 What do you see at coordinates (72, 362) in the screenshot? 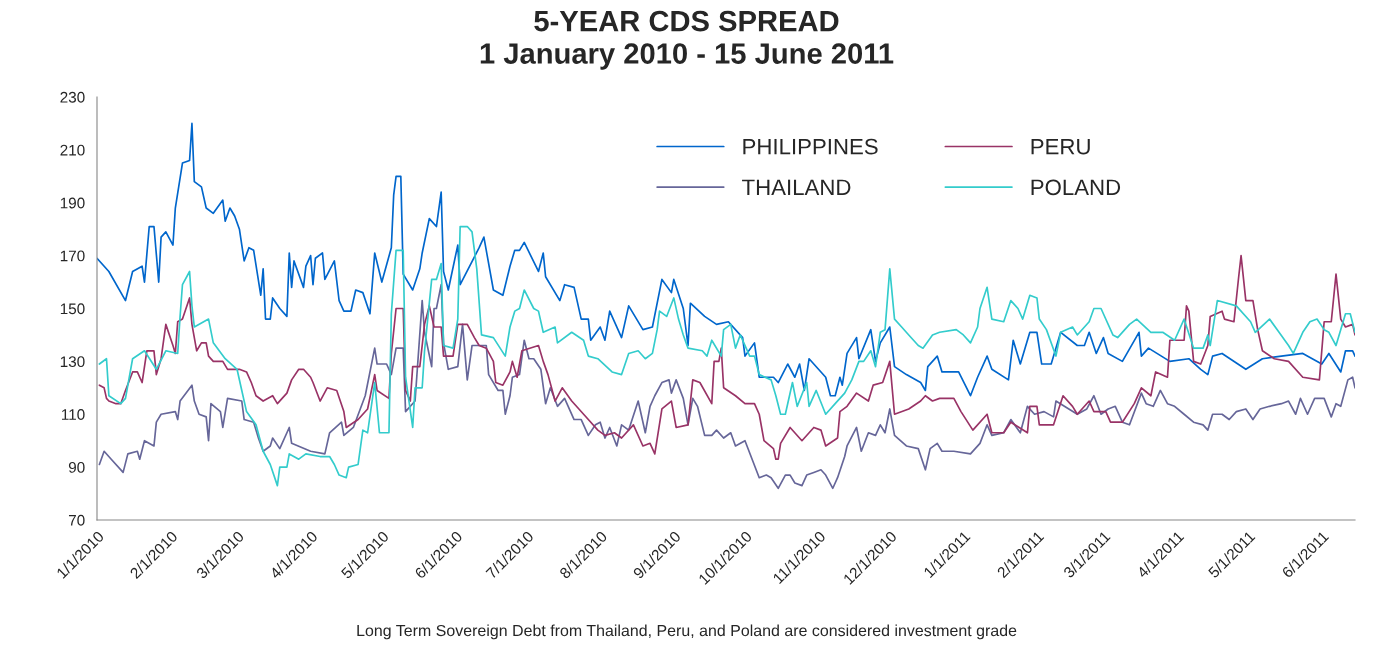
I see `y-tick-label: 130` at bounding box center [72, 362].